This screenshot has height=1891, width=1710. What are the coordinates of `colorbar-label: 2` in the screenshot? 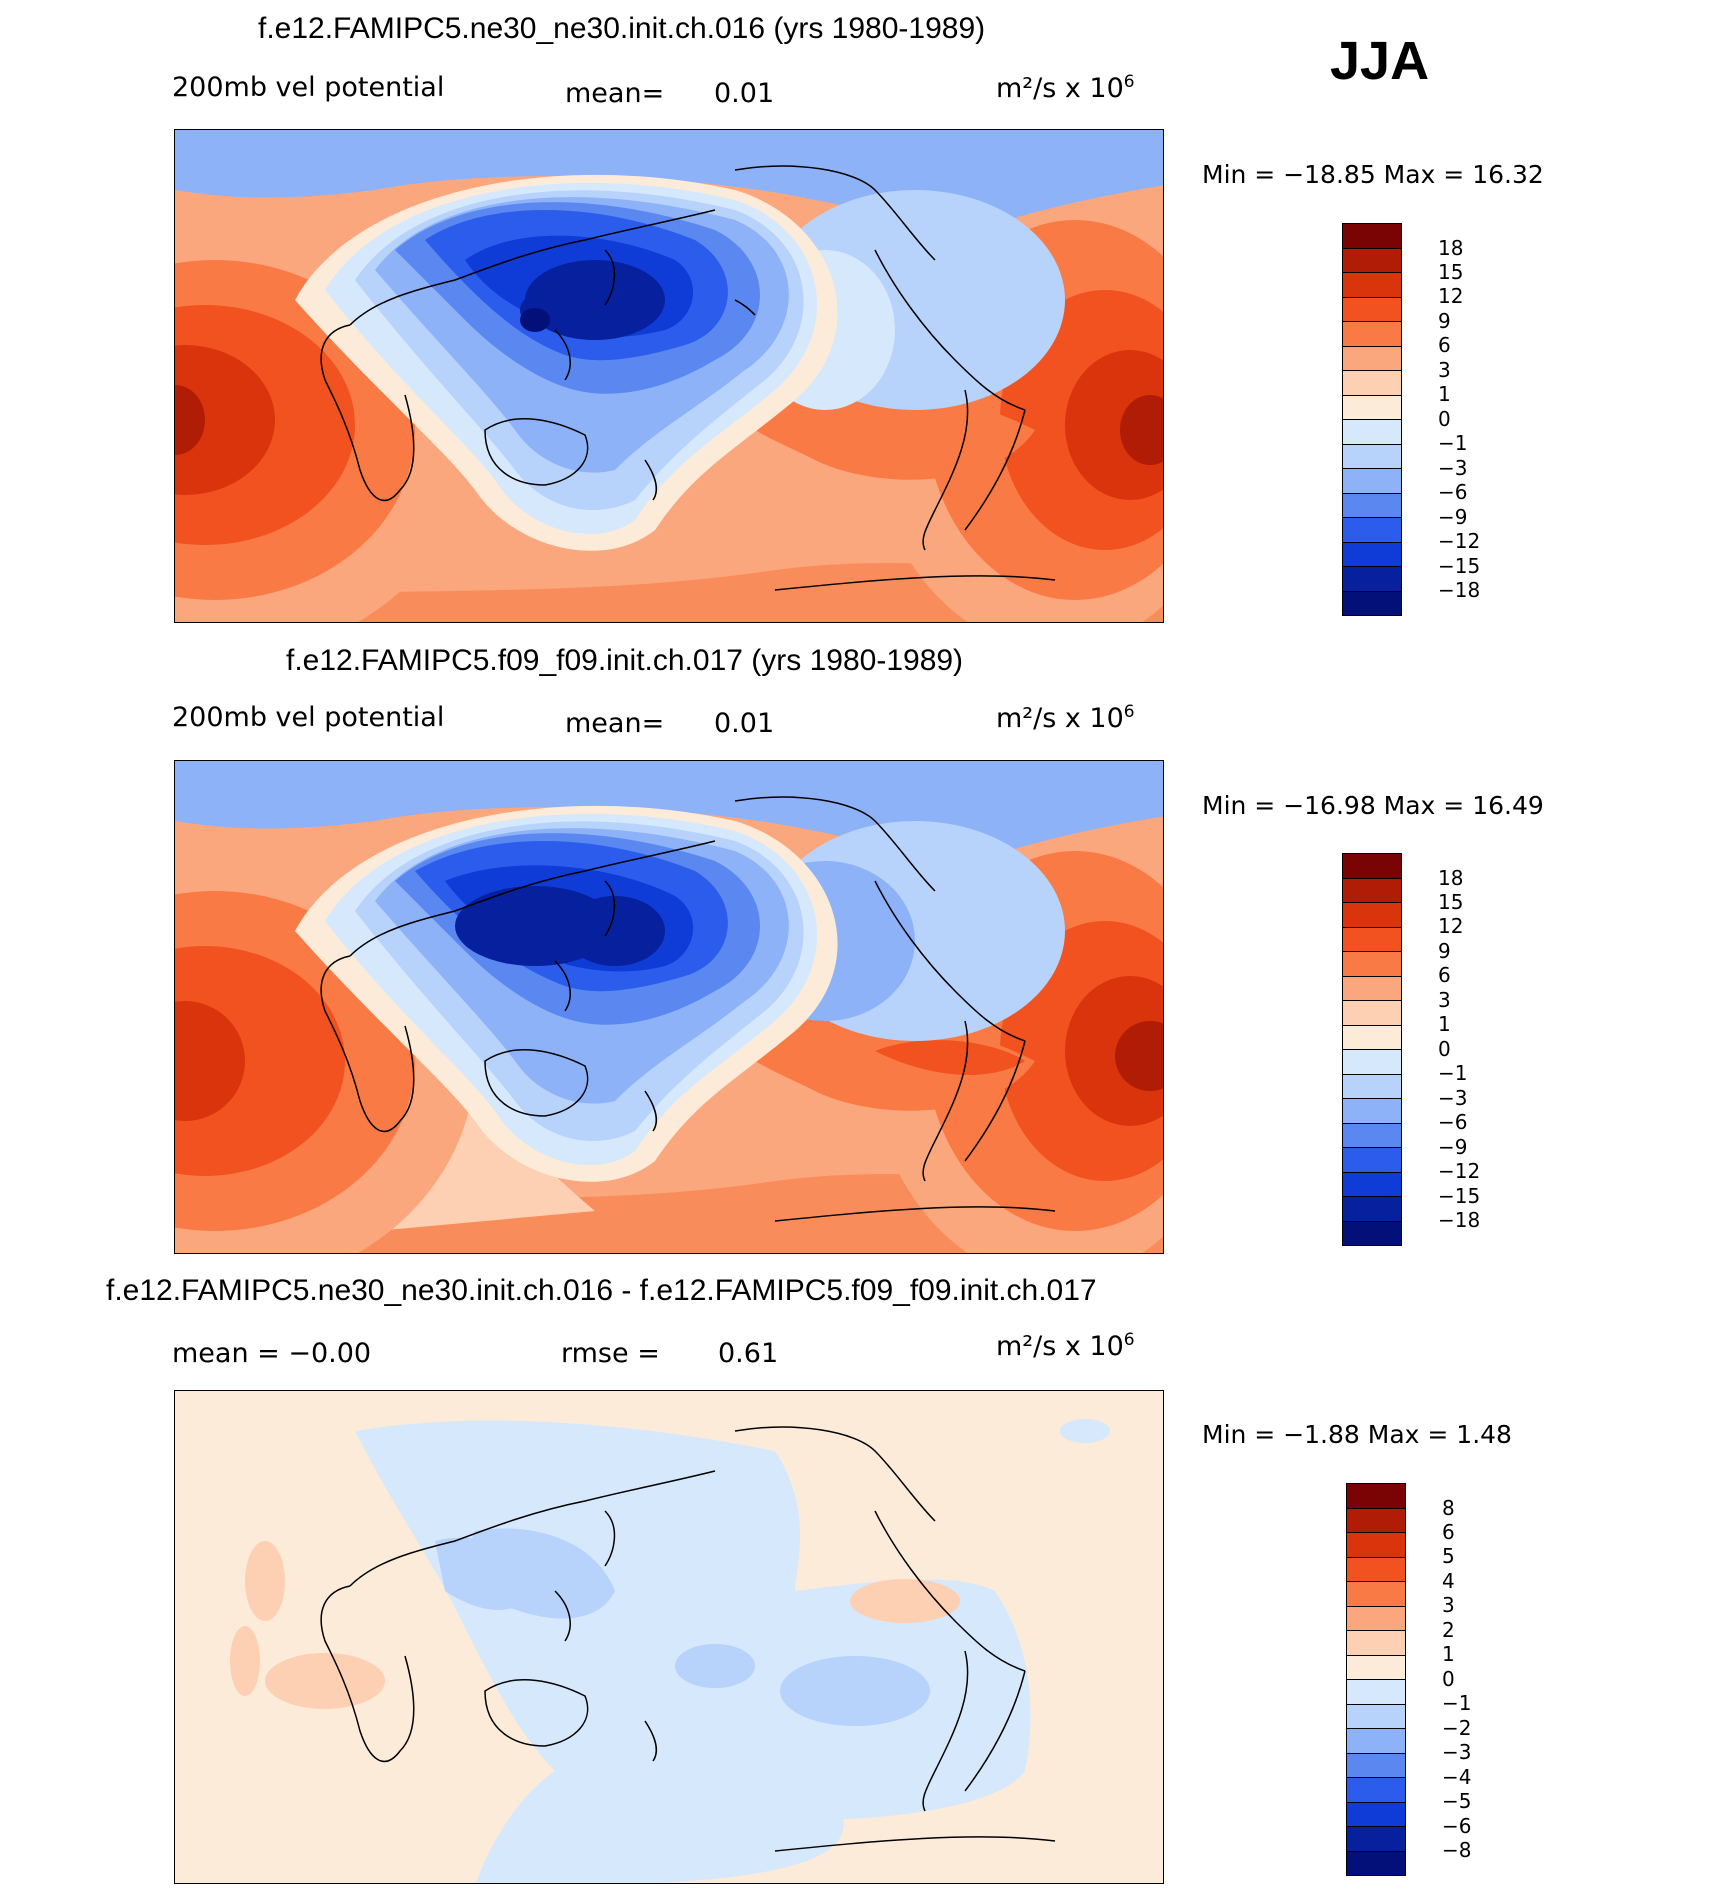 It's located at (1448, 1630).